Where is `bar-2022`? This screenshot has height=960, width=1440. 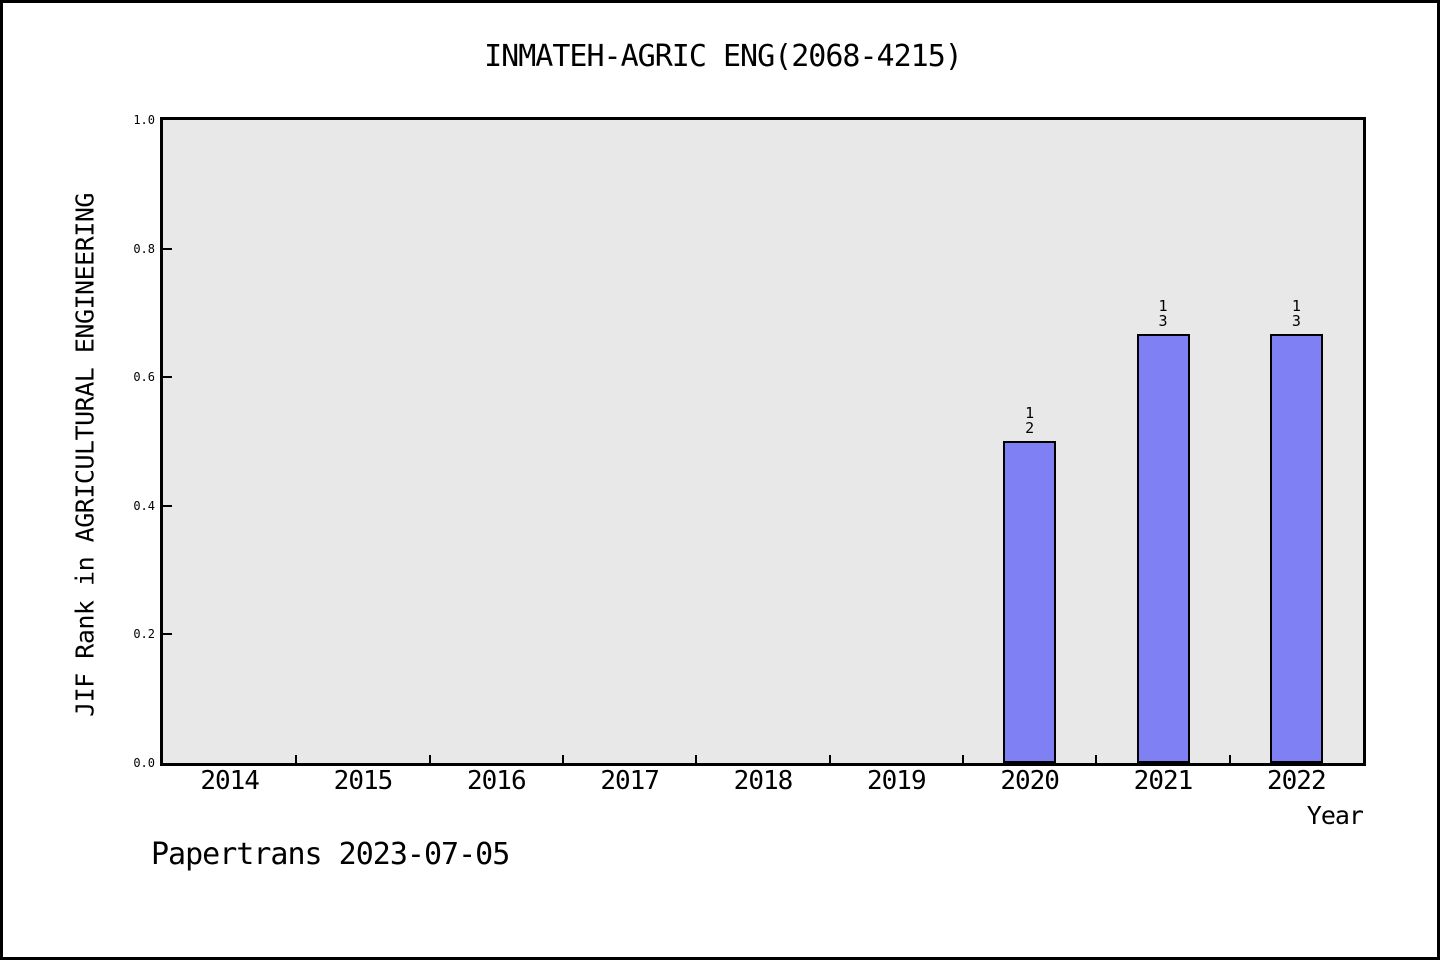 bar-2022 is located at coordinates (1296, 548).